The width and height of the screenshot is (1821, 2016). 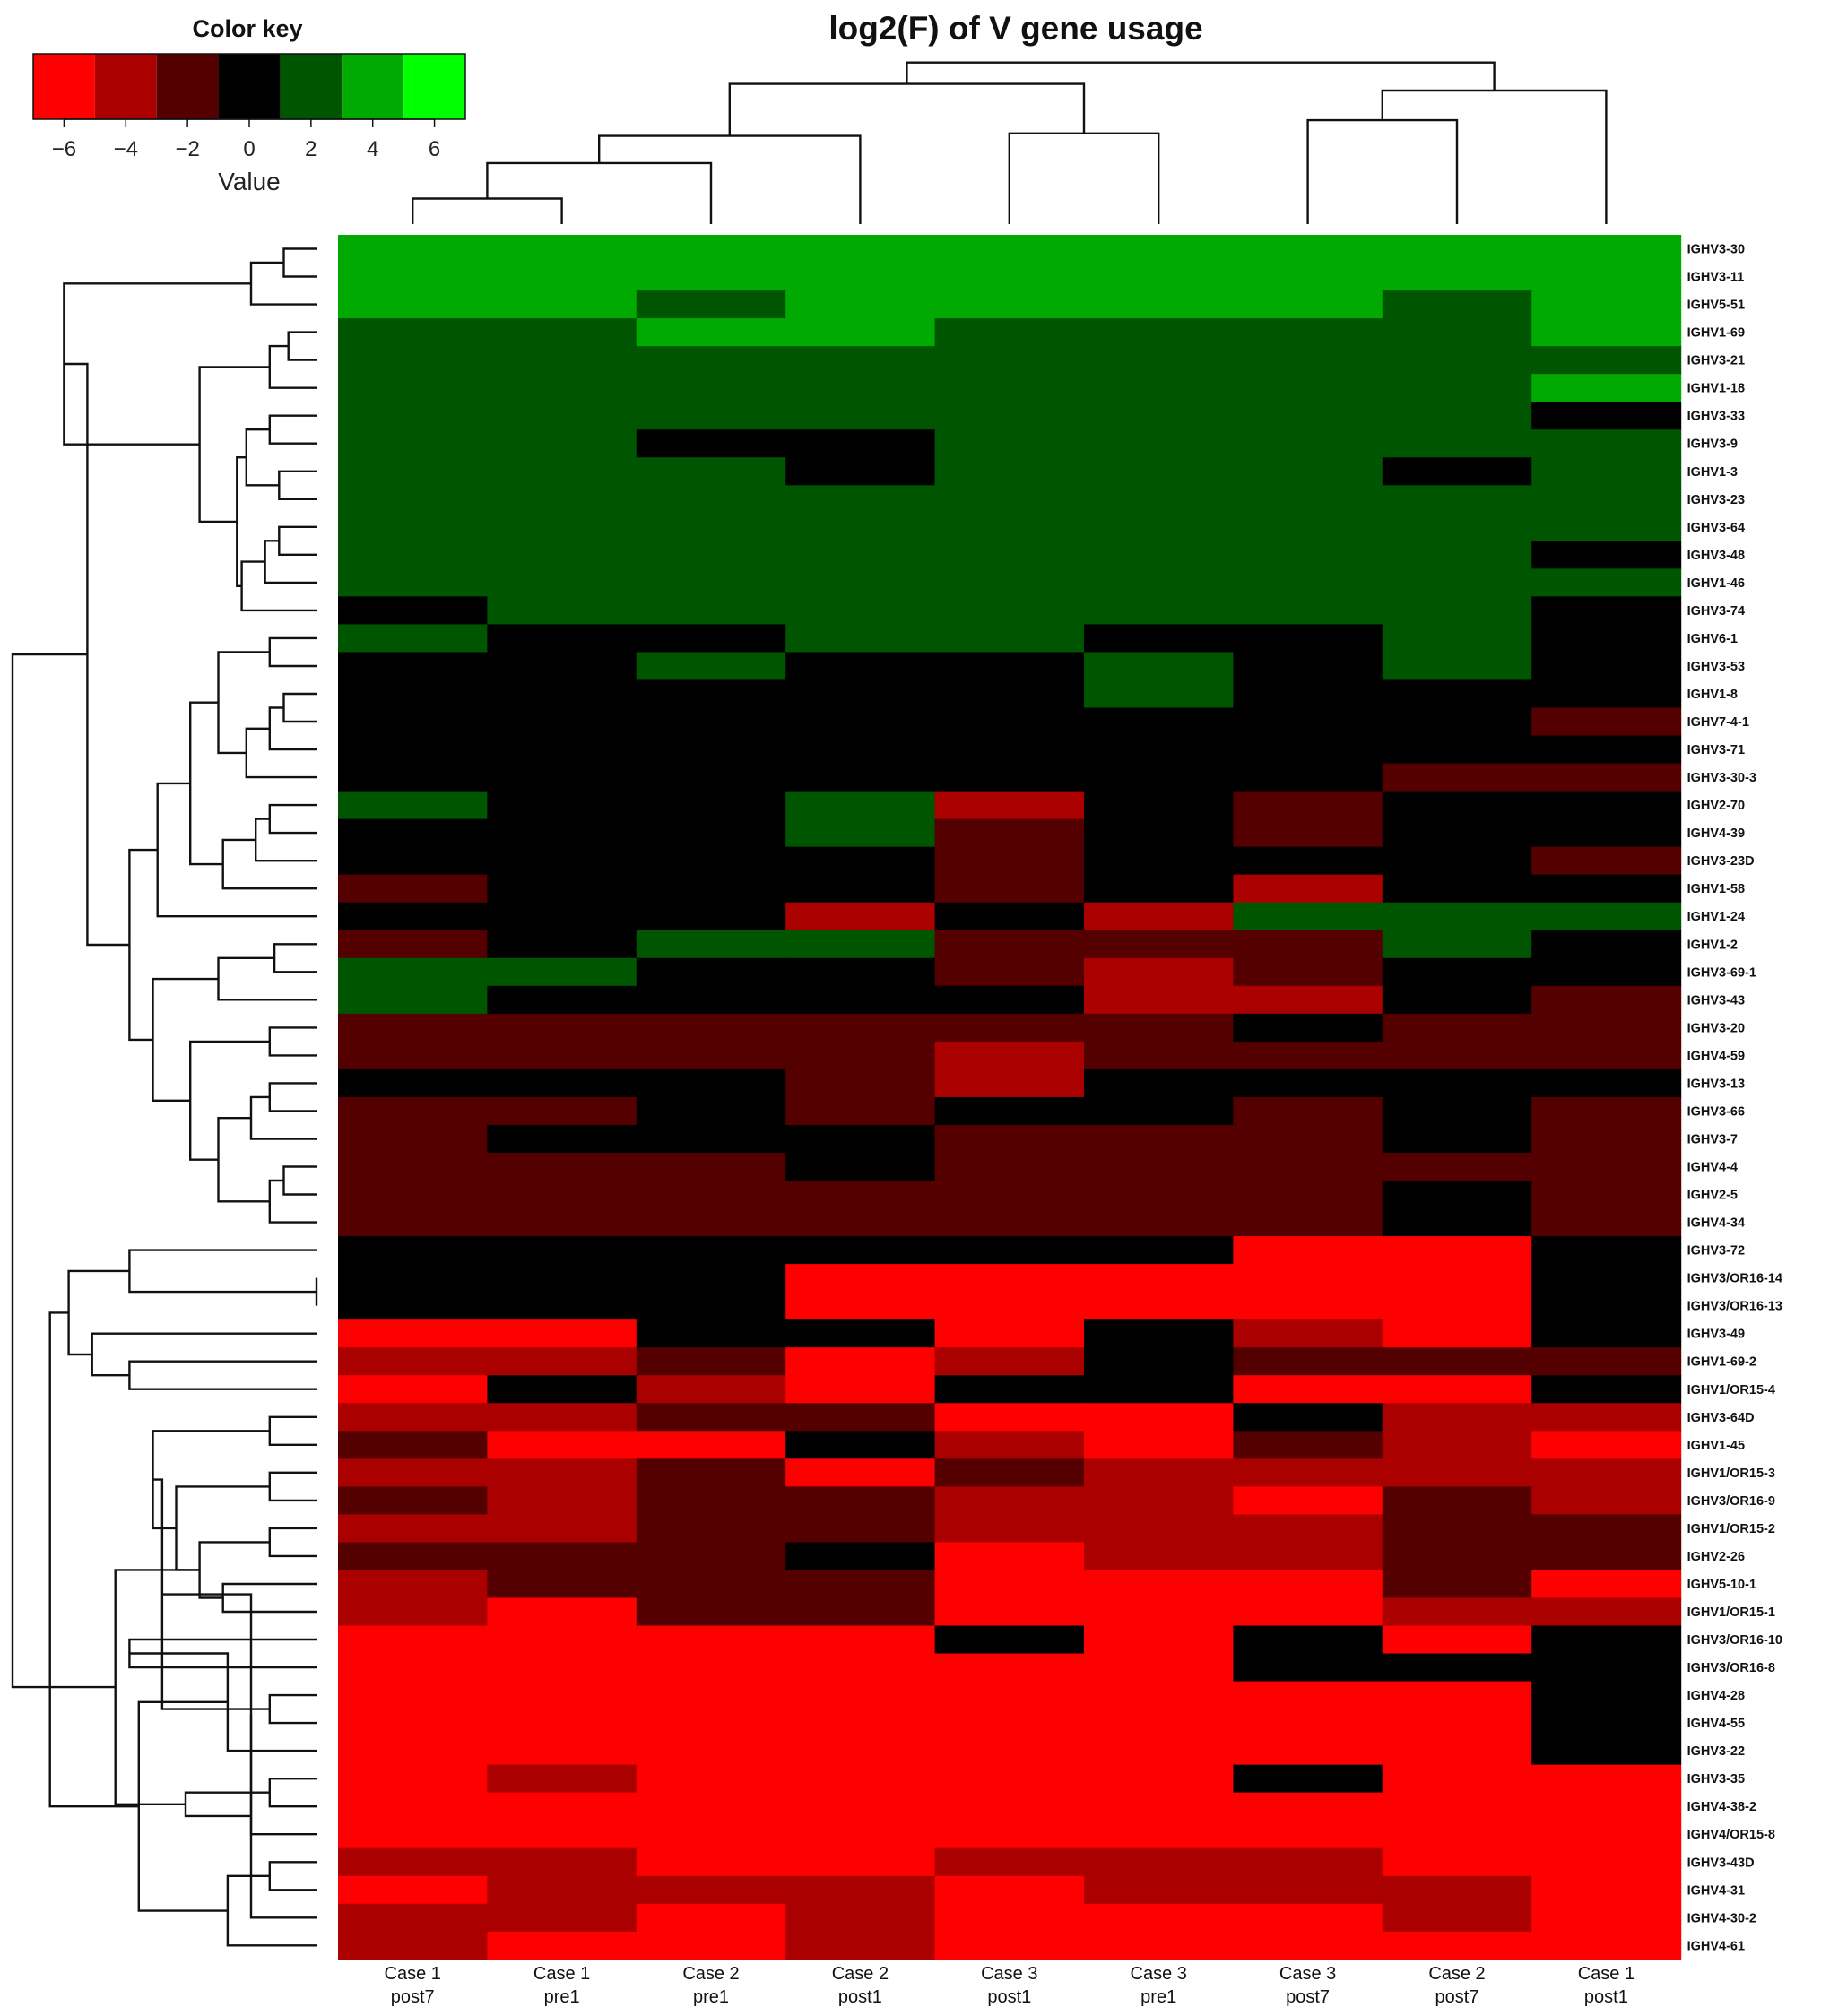 What do you see at coordinates (1716, 750) in the screenshot?
I see `row-label: IGHV3-71` at bounding box center [1716, 750].